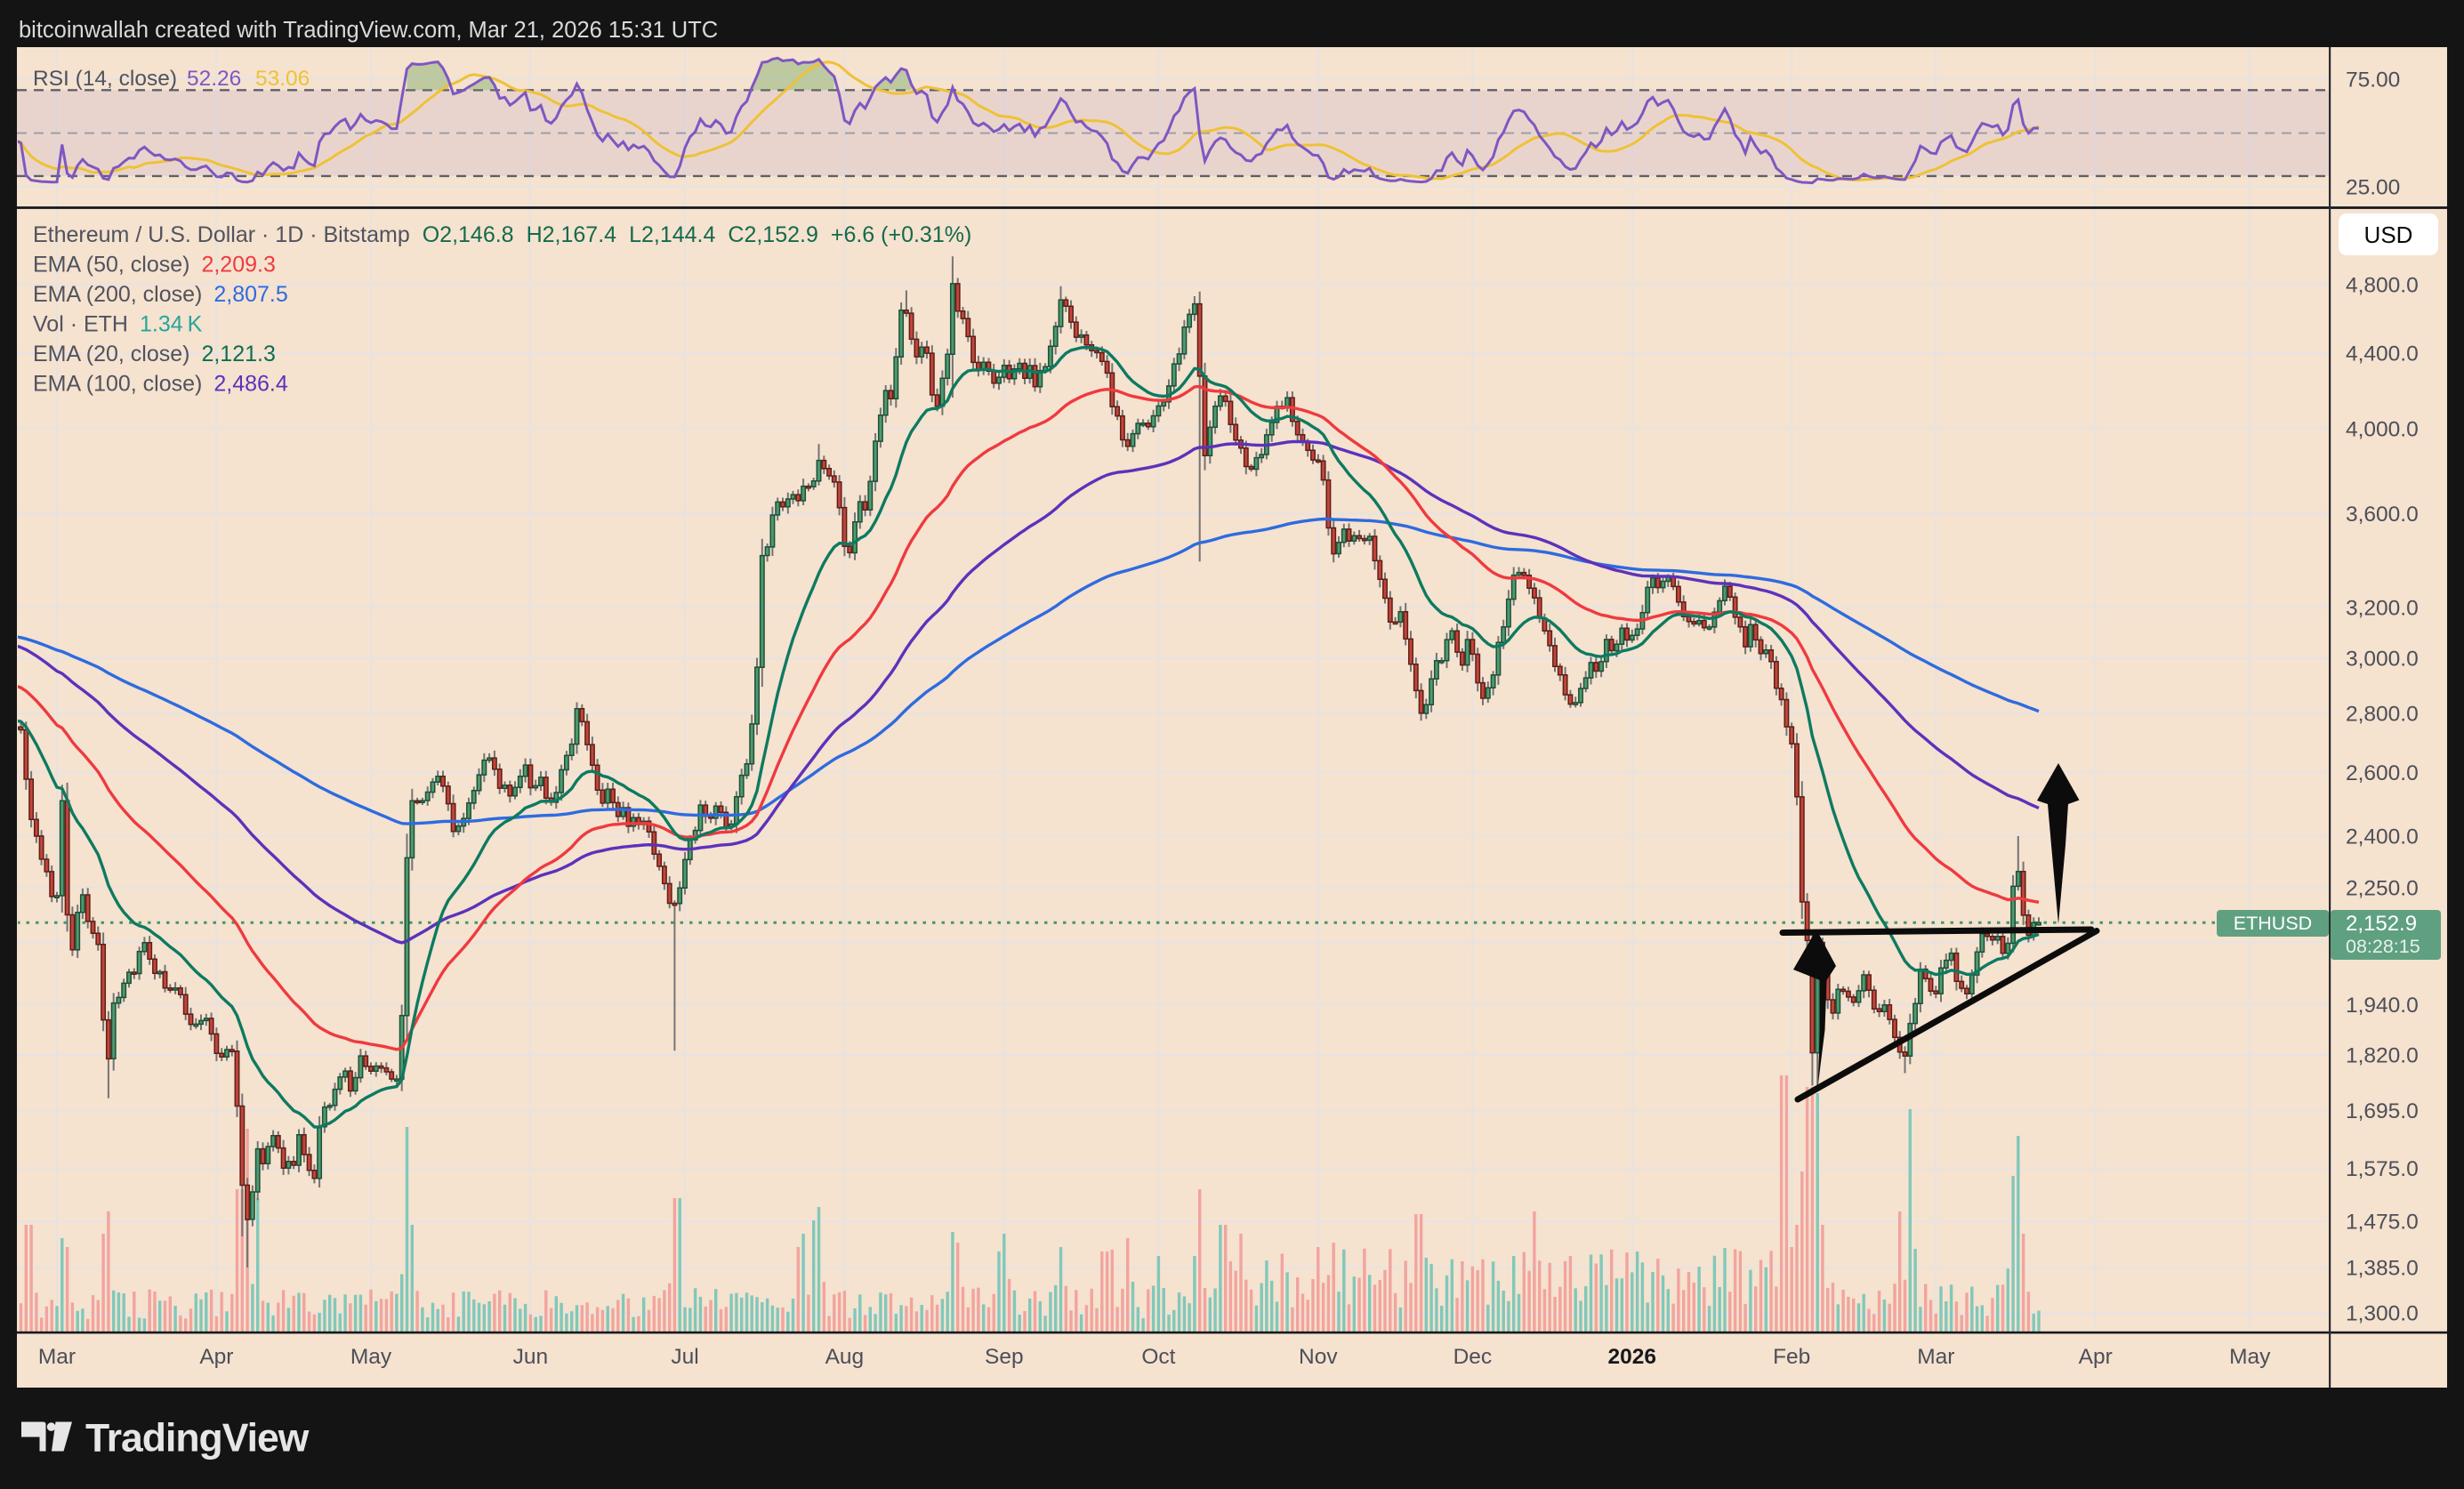 The height and width of the screenshot is (1489, 2464). What do you see at coordinates (2383, 946) in the screenshot?
I see `svg-text: 08:28:15` at bounding box center [2383, 946].